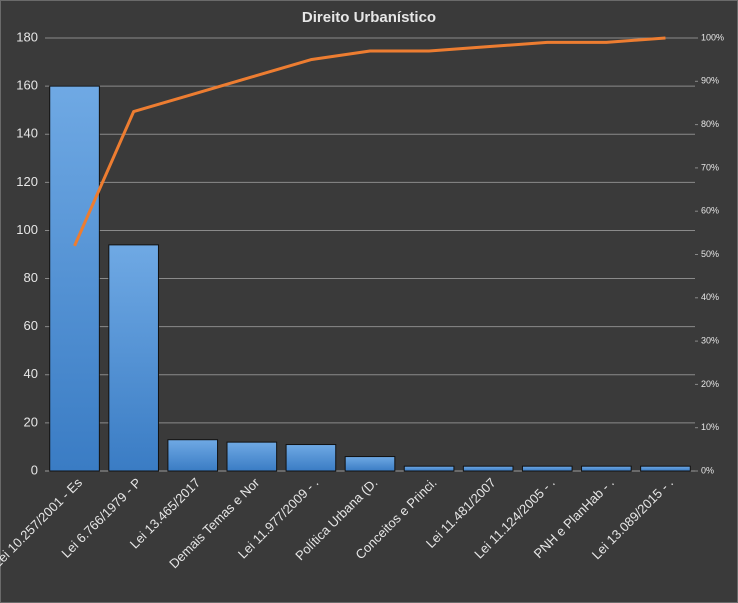 The height and width of the screenshot is (603, 738). What do you see at coordinates (710, 384) in the screenshot?
I see `y2-tick-label: 20%` at bounding box center [710, 384].